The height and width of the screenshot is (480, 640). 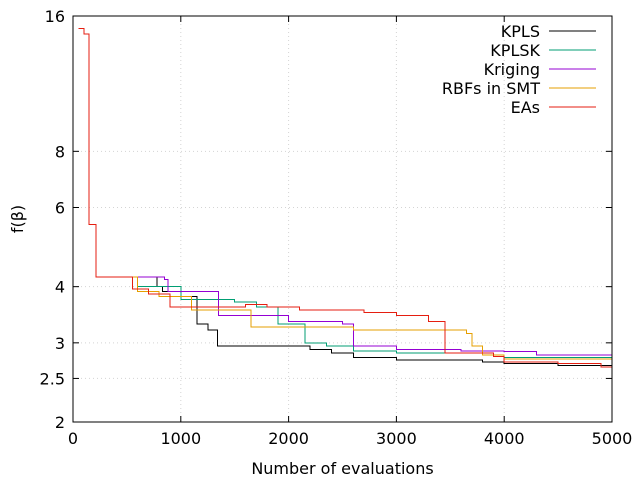 I want to click on y-tick-label: 4, so click(x=60, y=287).